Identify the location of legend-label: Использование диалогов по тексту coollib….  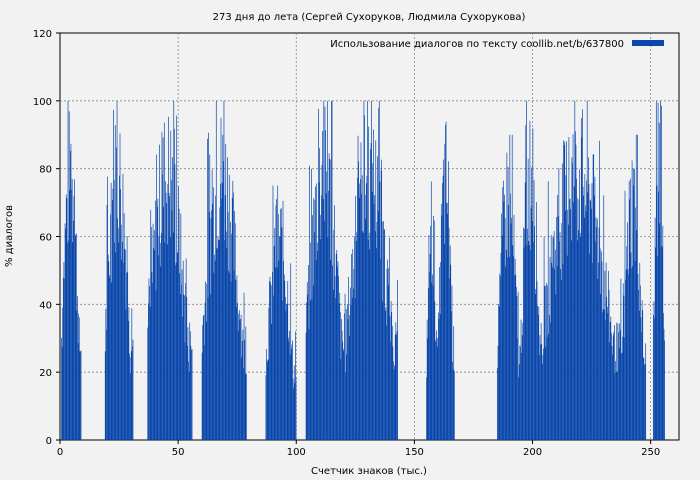
(477, 44).